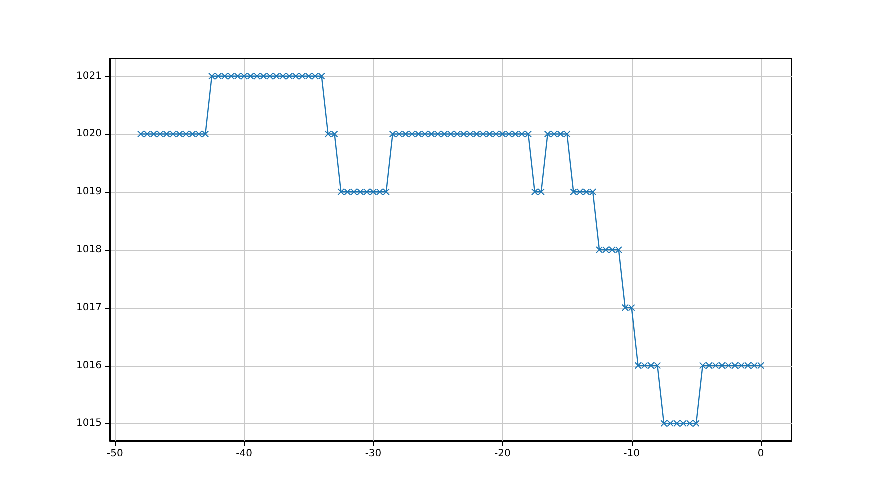 The width and height of the screenshot is (880, 495). Describe the element at coordinates (89, 250) in the screenshot. I see `y-tick-label: 1018` at that location.